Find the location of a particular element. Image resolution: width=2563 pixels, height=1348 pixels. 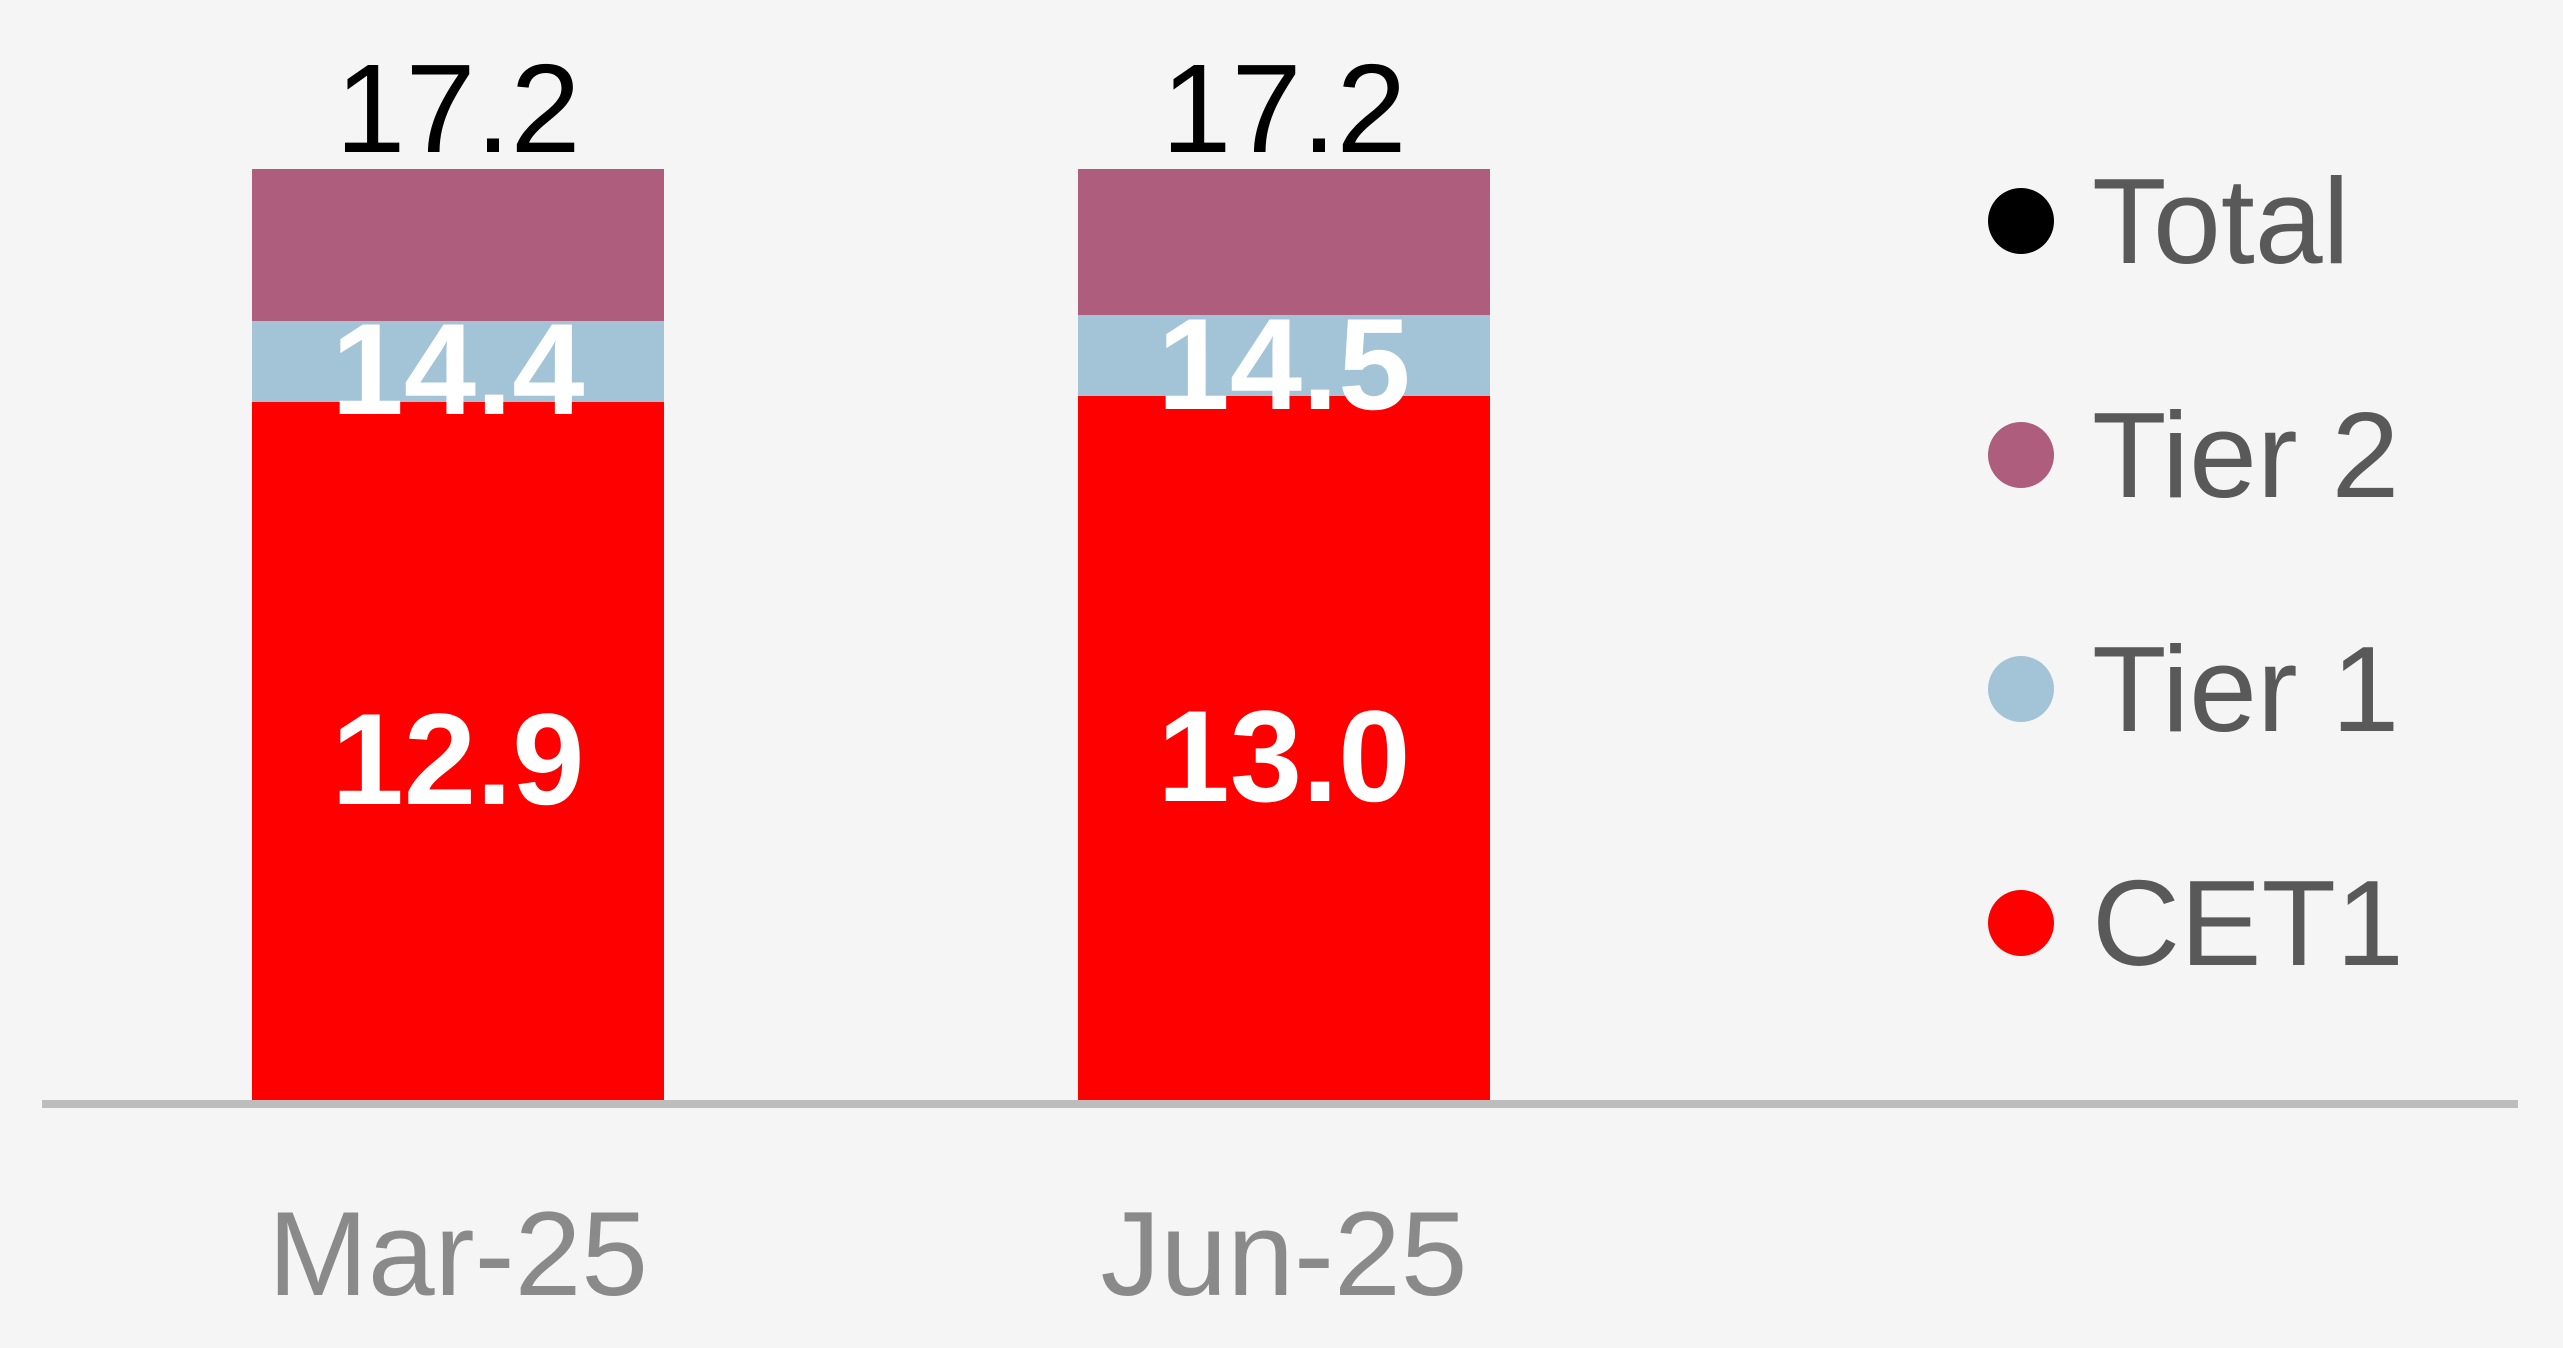

legend-item-tier-2: Tier 2 is located at coordinates (2193, 455).